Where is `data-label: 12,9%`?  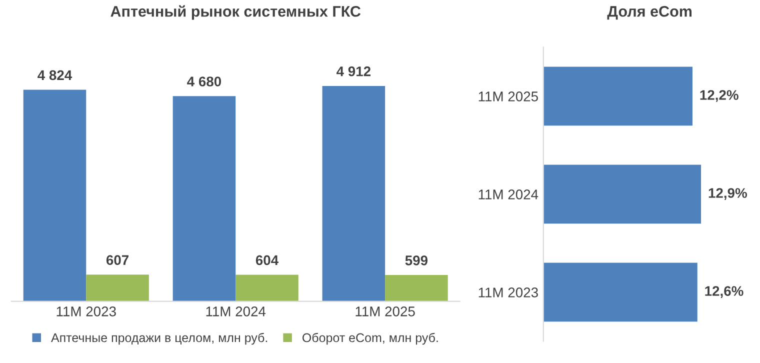 data-label: 12,9% is located at coordinates (727, 194).